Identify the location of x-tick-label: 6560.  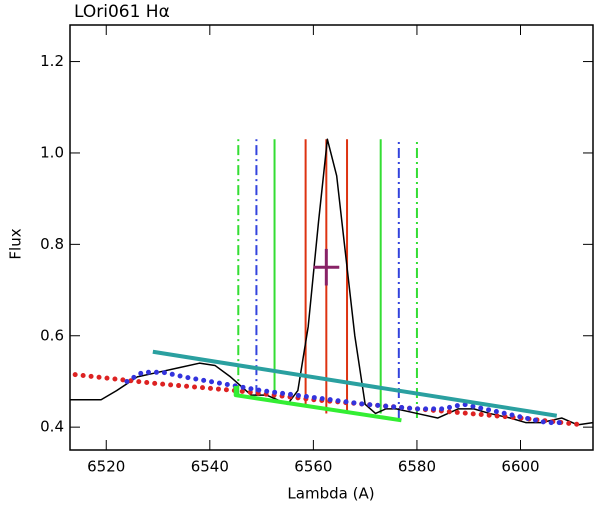
(313, 467).